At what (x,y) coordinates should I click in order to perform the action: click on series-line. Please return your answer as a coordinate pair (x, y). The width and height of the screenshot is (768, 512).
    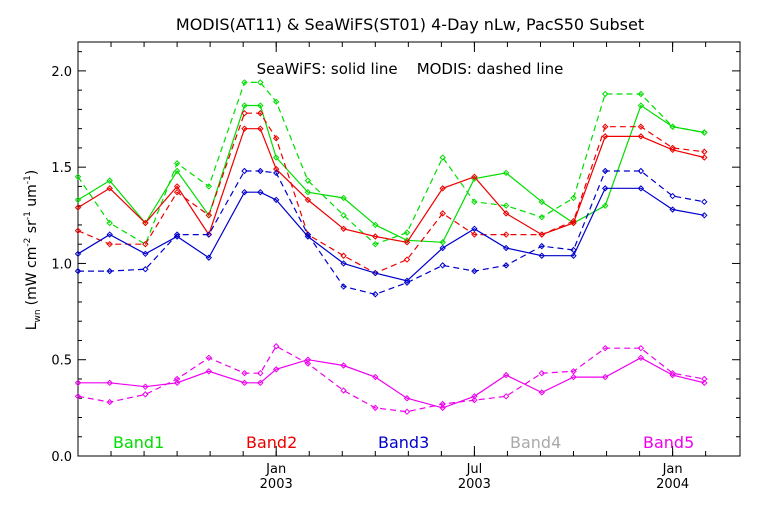
    Looking at the image, I should click on (391, 379).